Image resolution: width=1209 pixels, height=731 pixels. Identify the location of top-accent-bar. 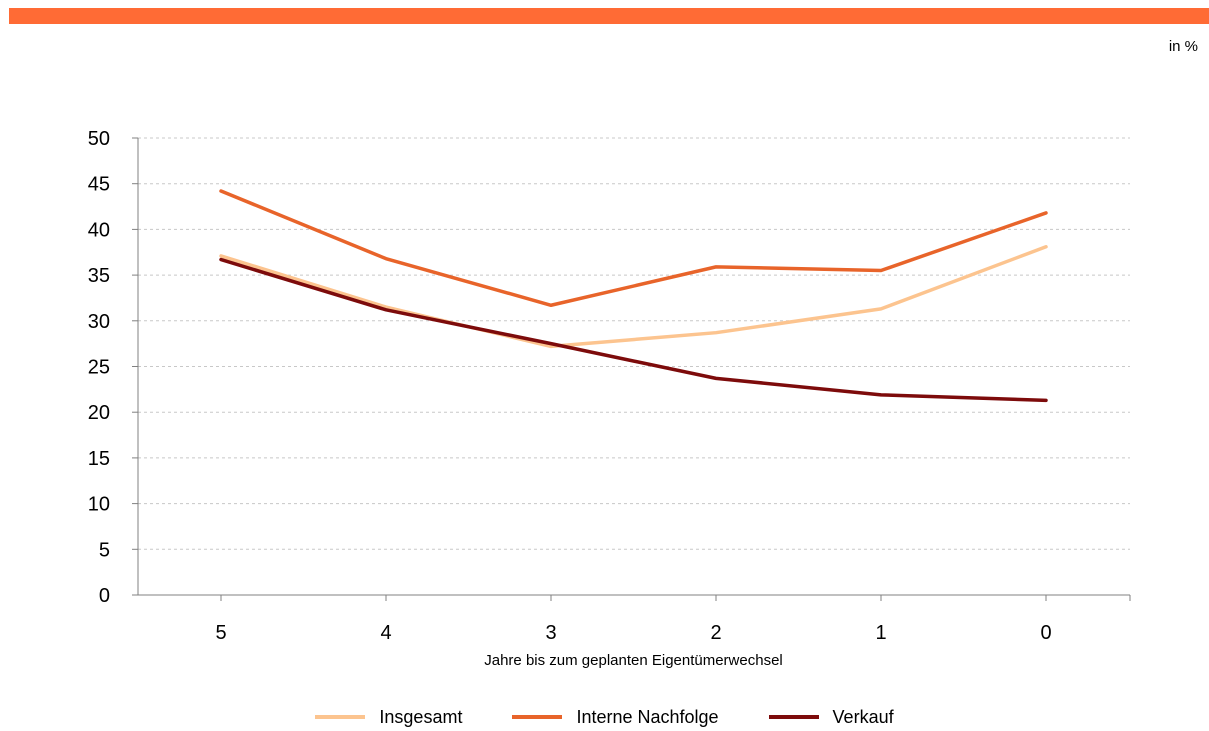
(609, 16).